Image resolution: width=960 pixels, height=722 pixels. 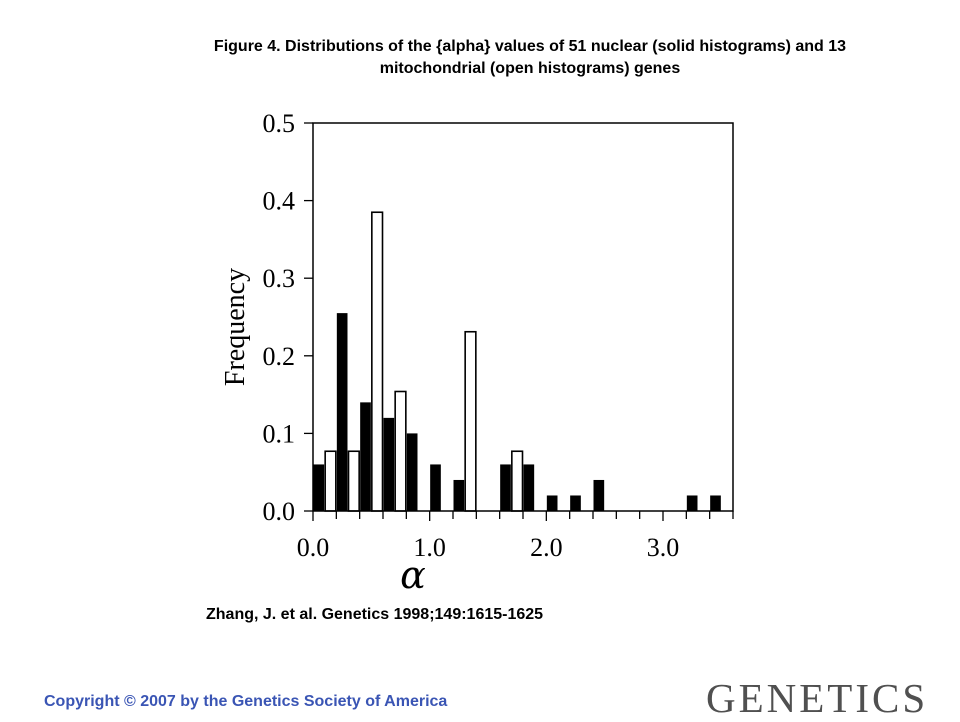 I want to click on x-tick-label: 0.0, so click(x=313, y=547).